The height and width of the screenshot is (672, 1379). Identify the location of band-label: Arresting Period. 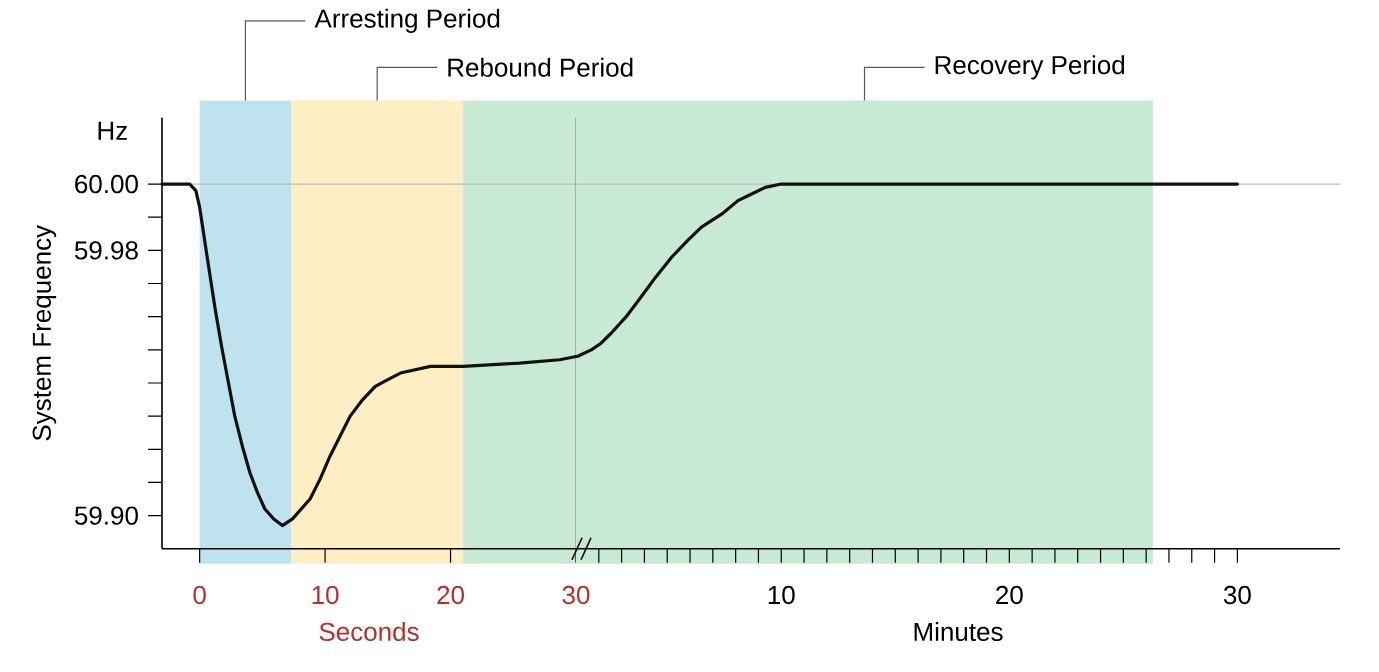
(407, 21).